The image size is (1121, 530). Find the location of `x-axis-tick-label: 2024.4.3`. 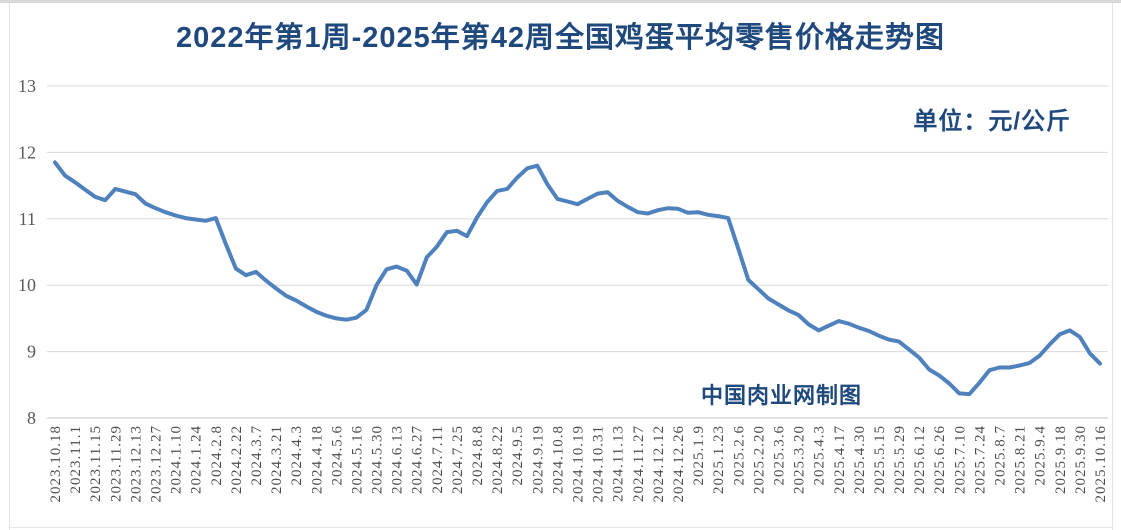

x-axis-tick-label: 2024.4.3 is located at coordinates (297, 455).